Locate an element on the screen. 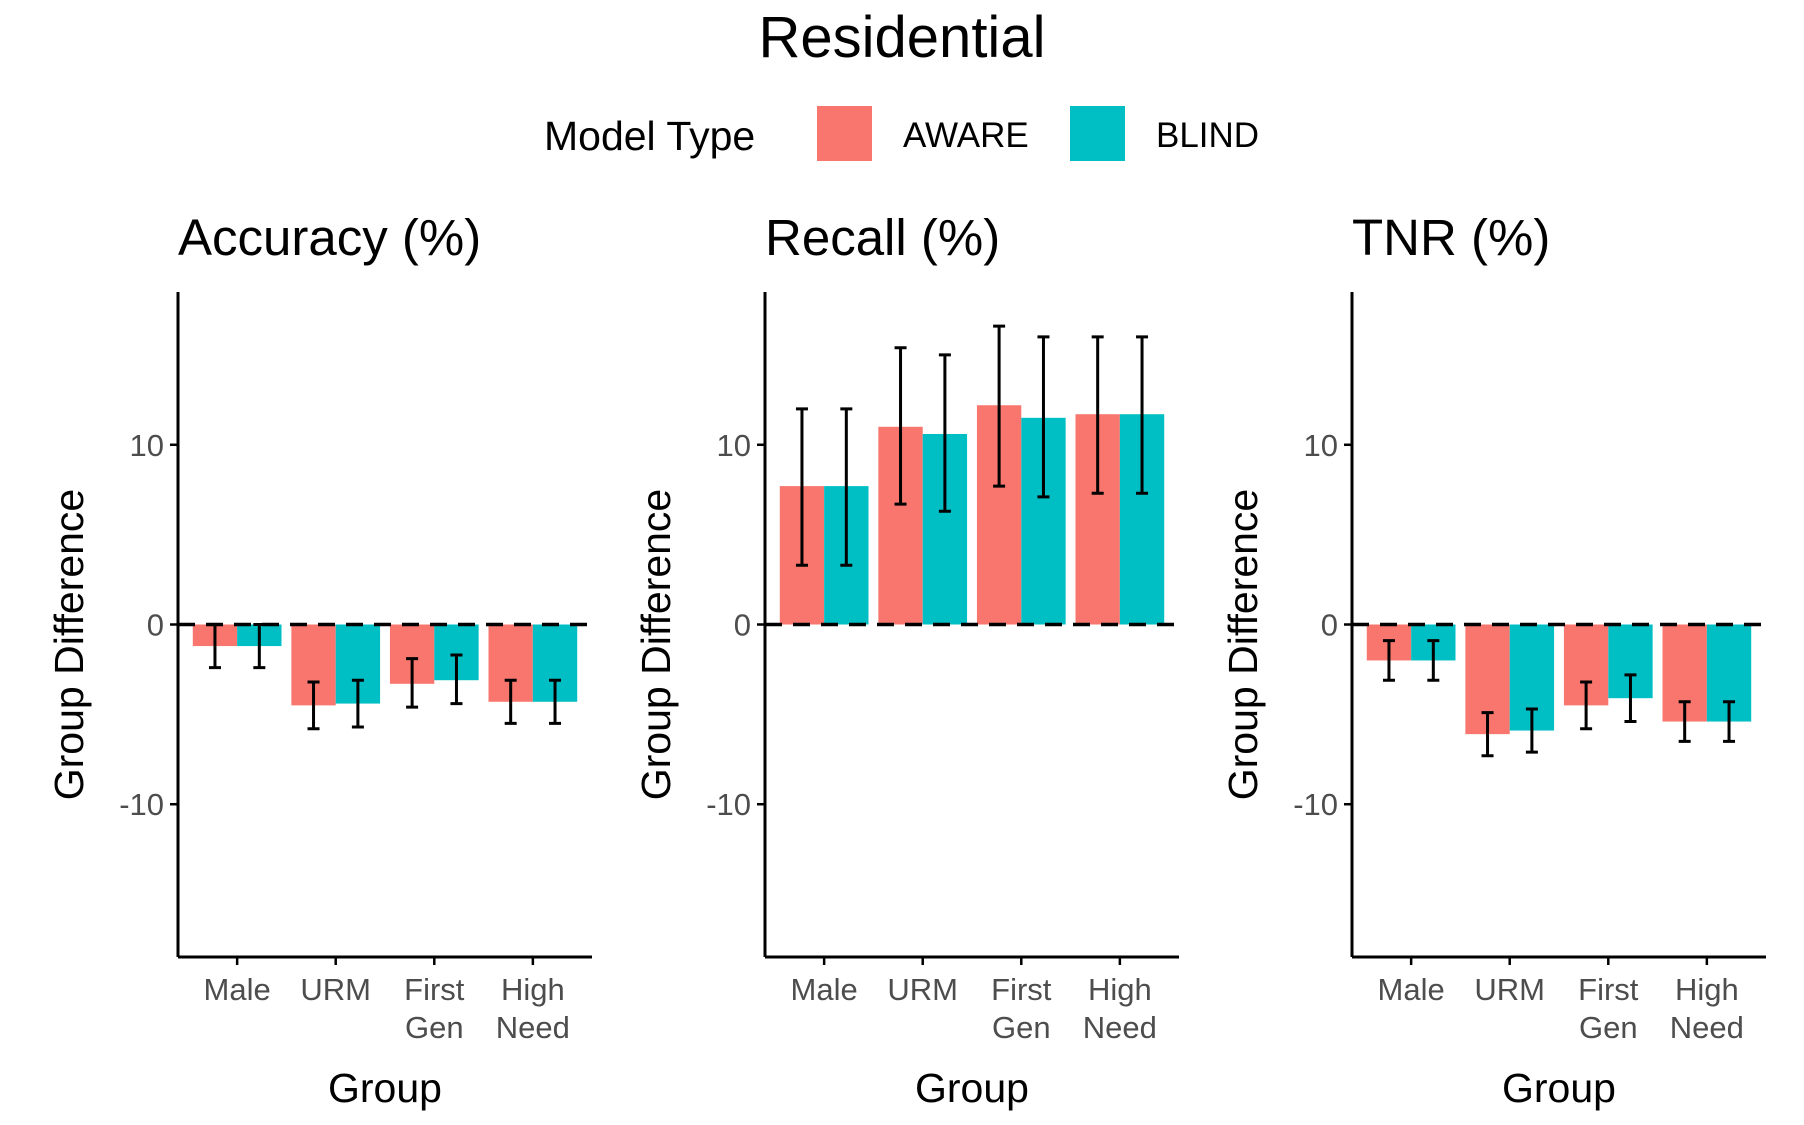  legend-title: Model Type is located at coordinates (649, 136).